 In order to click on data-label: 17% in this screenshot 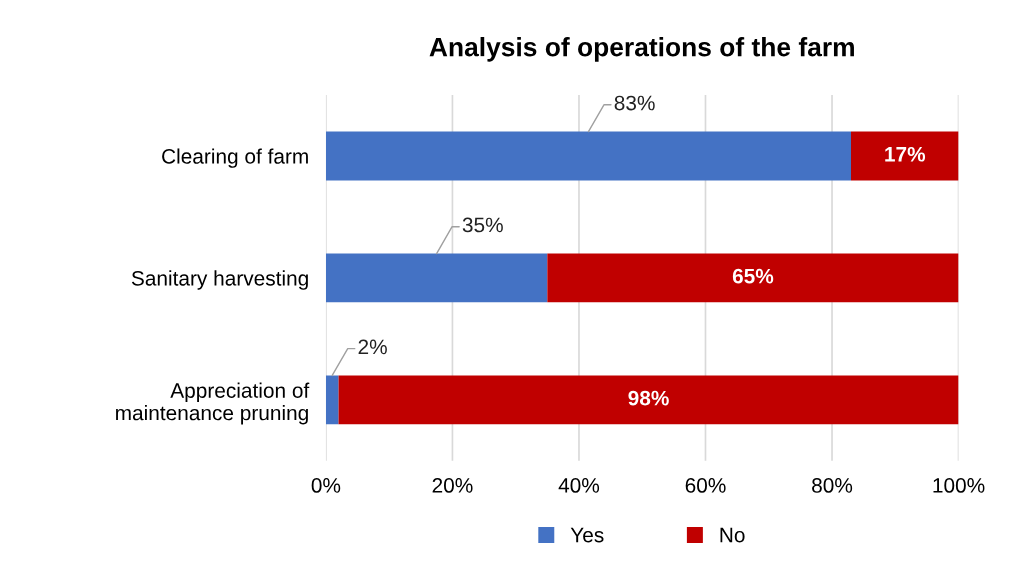, I will do `click(905, 154)`.